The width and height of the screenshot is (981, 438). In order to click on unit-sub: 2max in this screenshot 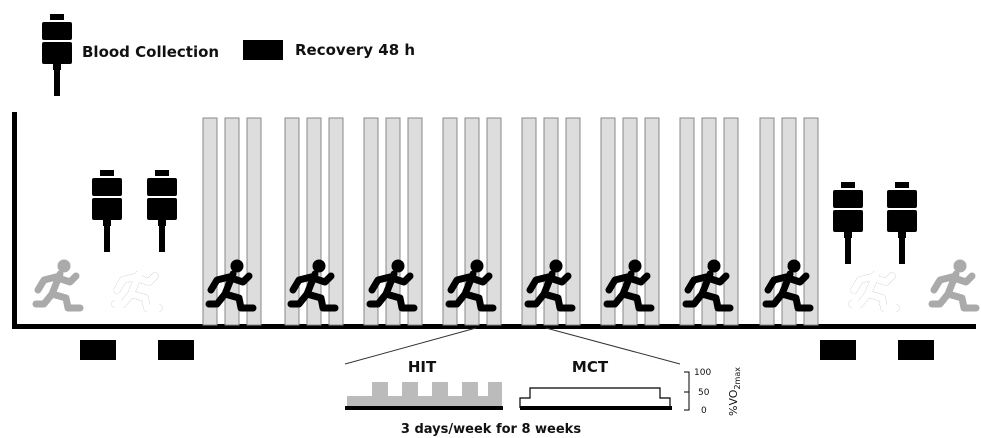, I will do `click(737, 378)`.